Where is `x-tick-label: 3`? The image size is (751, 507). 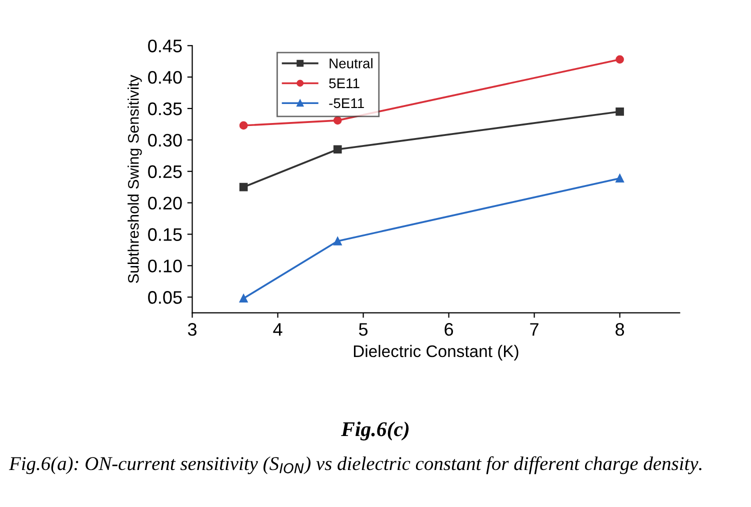 x-tick-label: 3 is located at coordinates (192, 329).